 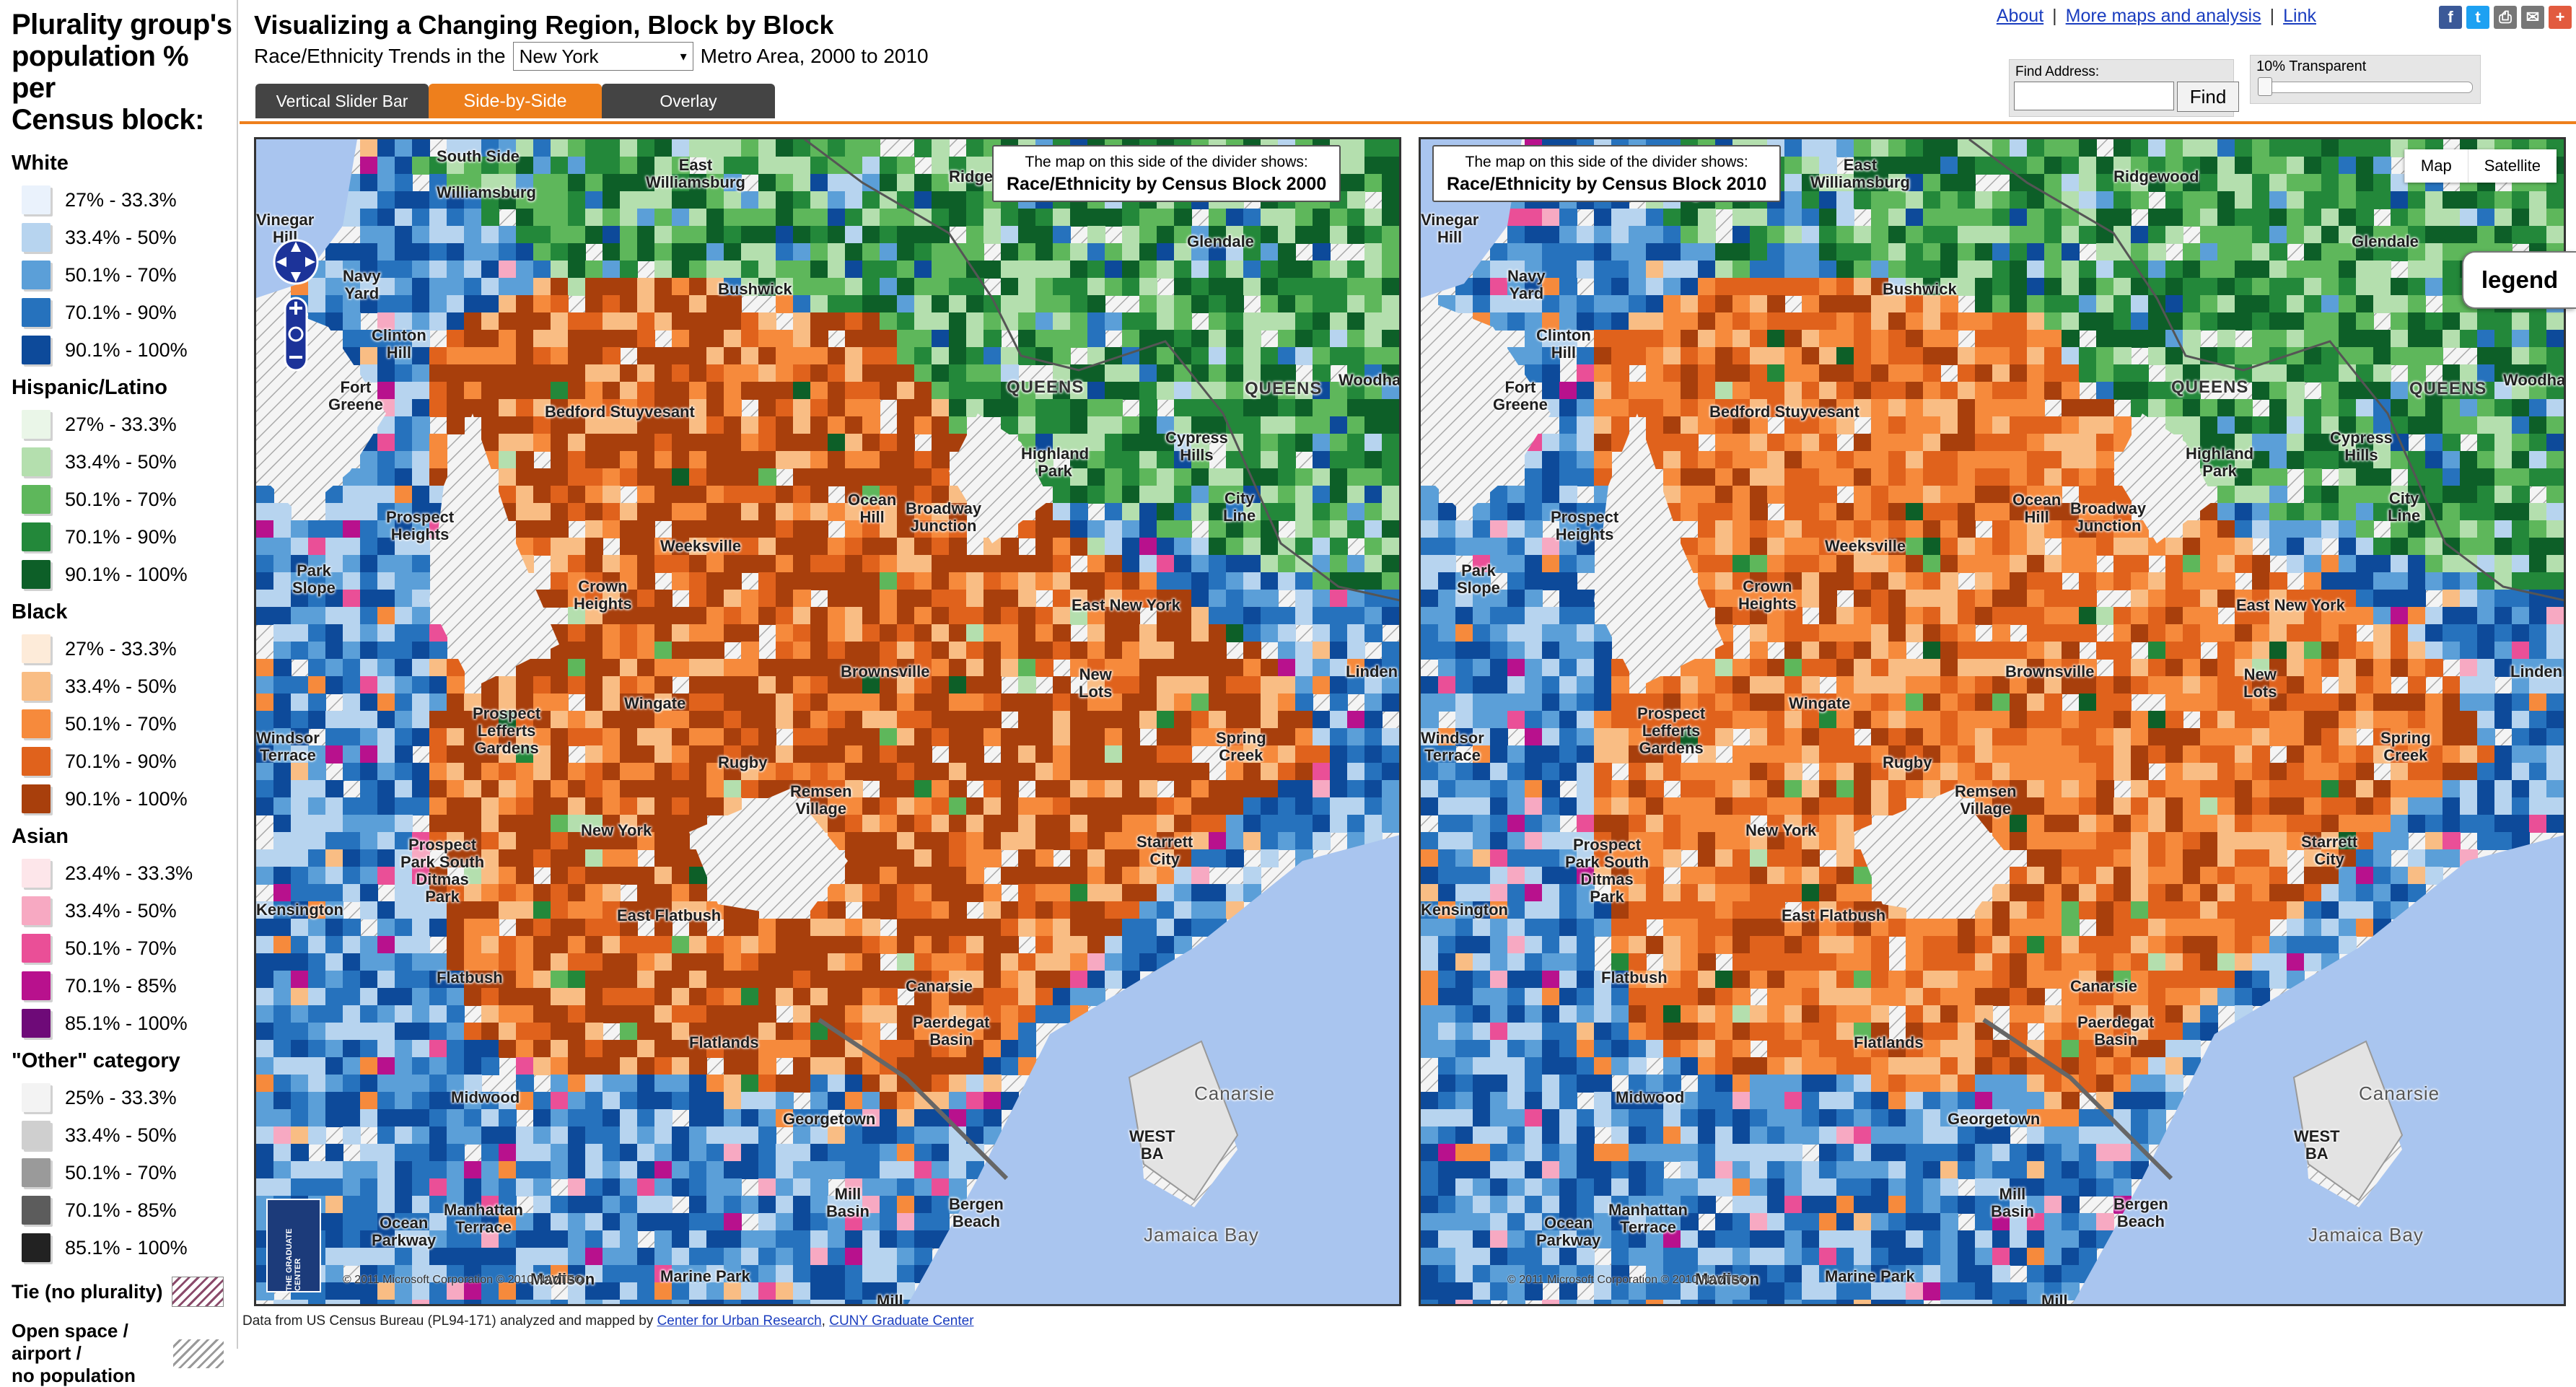 I want to click on share-icon: +, so click(x=2560, y=17).